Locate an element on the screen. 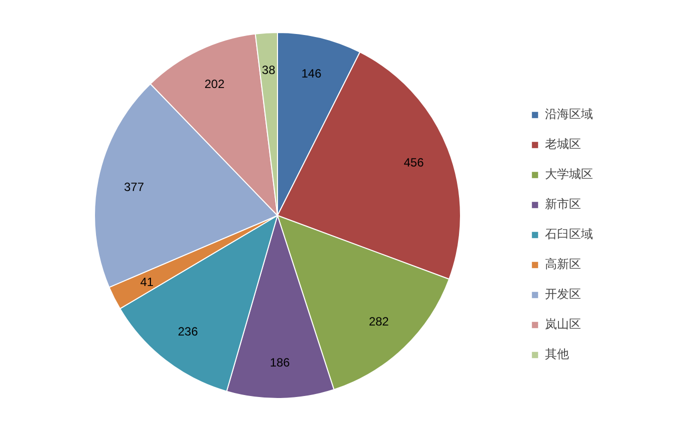  legend-label: 岚山区 is located at coordinates (563, 324).